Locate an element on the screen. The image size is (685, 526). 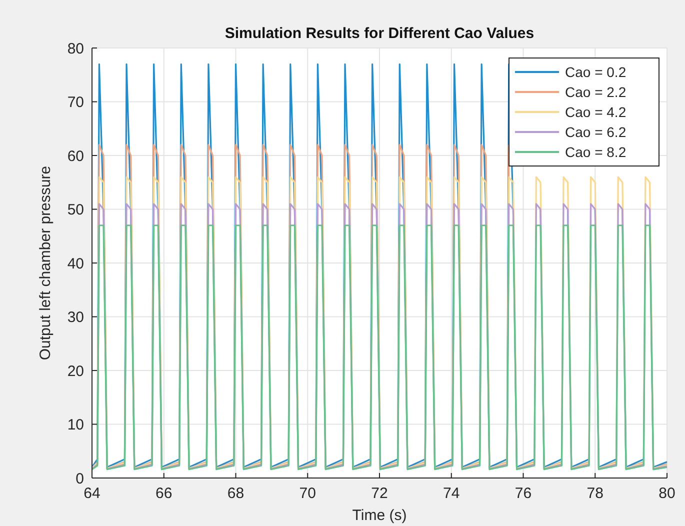
x-tick-label: 70 is located at coordinates (307, 493).